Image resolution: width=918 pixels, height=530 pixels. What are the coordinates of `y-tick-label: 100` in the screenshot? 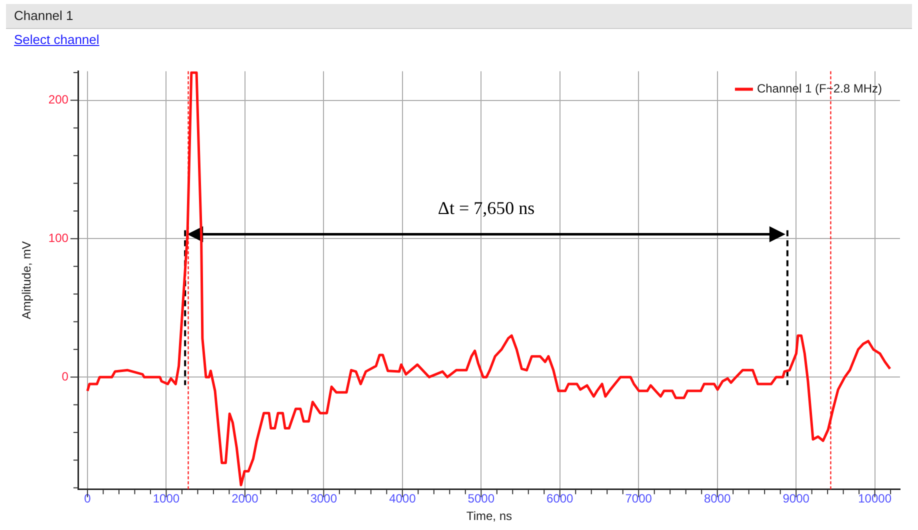 It's located at (58, 237).